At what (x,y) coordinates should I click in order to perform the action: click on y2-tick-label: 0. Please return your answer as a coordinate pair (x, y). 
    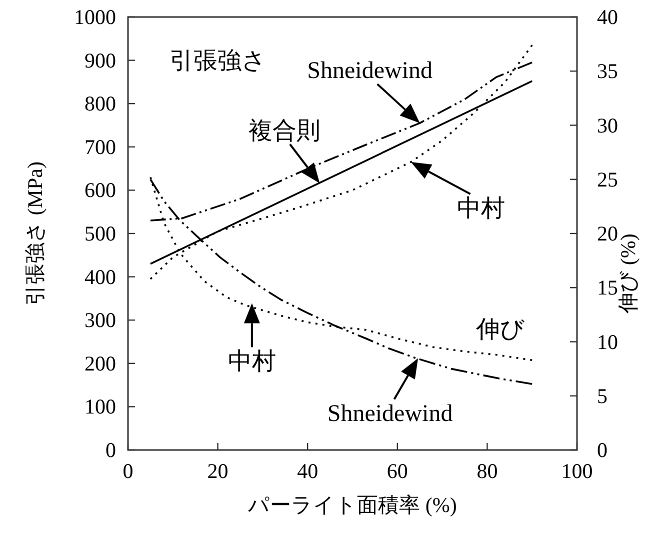
    Looking at the image, I should click on (602, 450).